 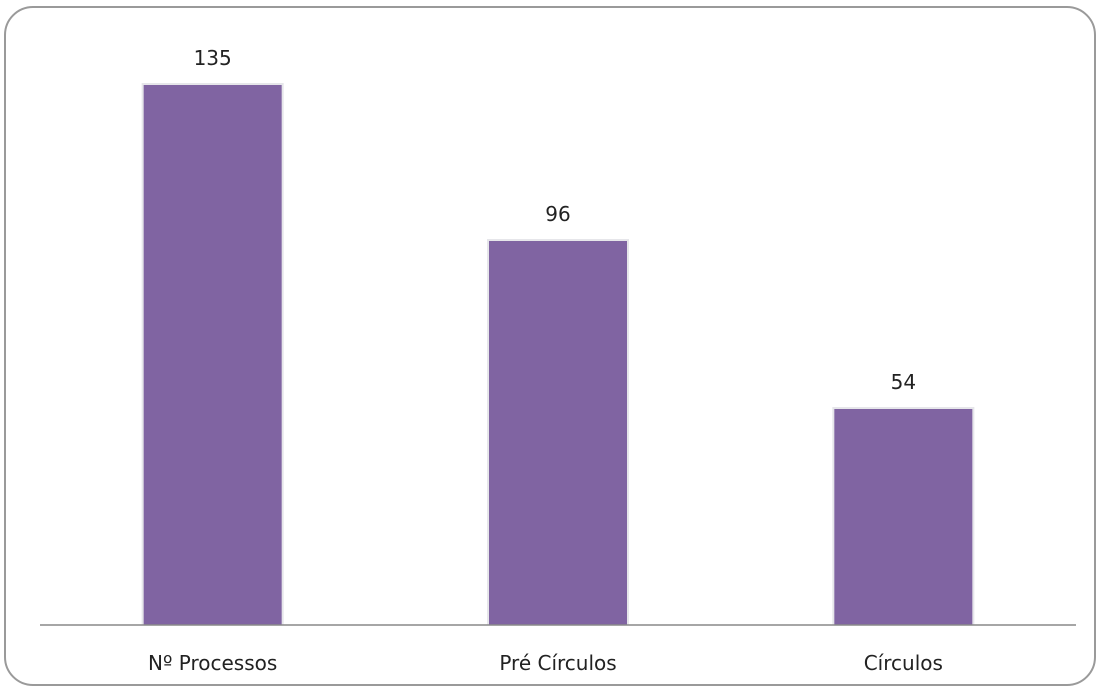 What do you see at coordinates (903, 382) in the screenshot?
I see `data-label: 54` at bounding box center [903, 382].